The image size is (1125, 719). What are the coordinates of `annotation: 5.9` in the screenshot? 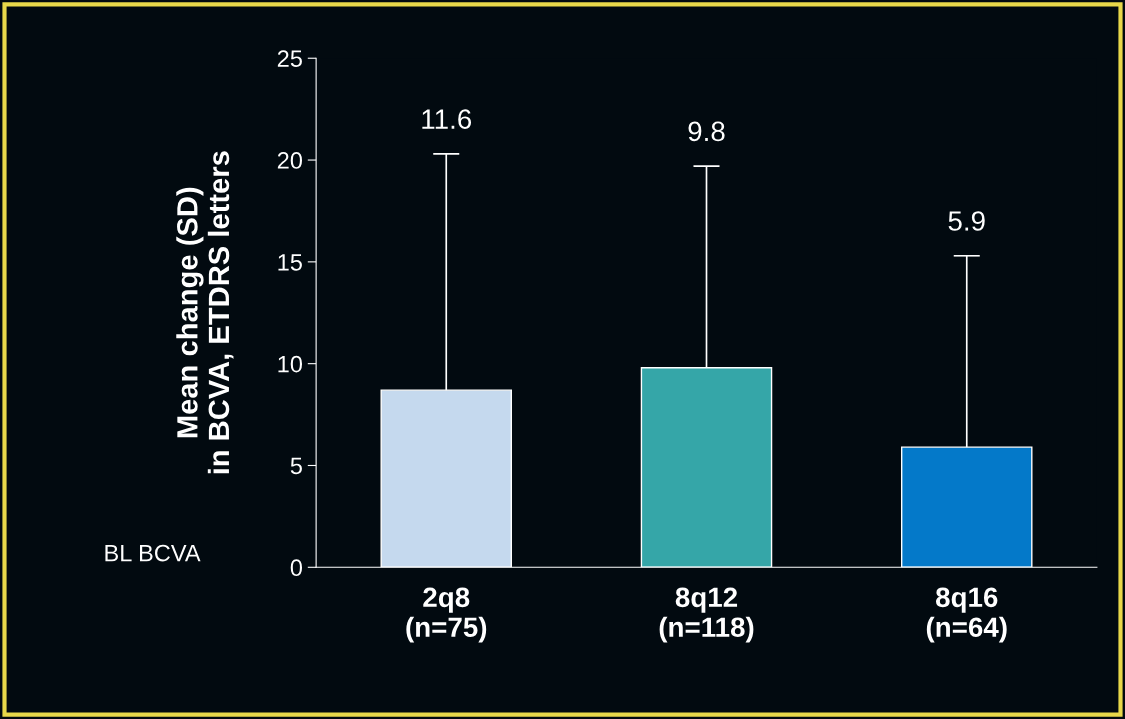 It's located at (966, 221).